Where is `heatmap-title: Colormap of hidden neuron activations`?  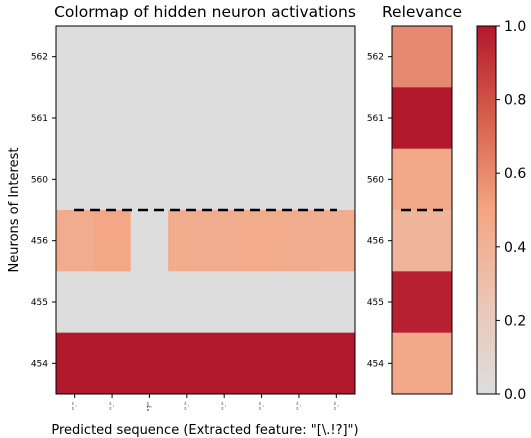 heatmap-title: Colormap of hidden neuron activations is located at coordinates (205, 12).